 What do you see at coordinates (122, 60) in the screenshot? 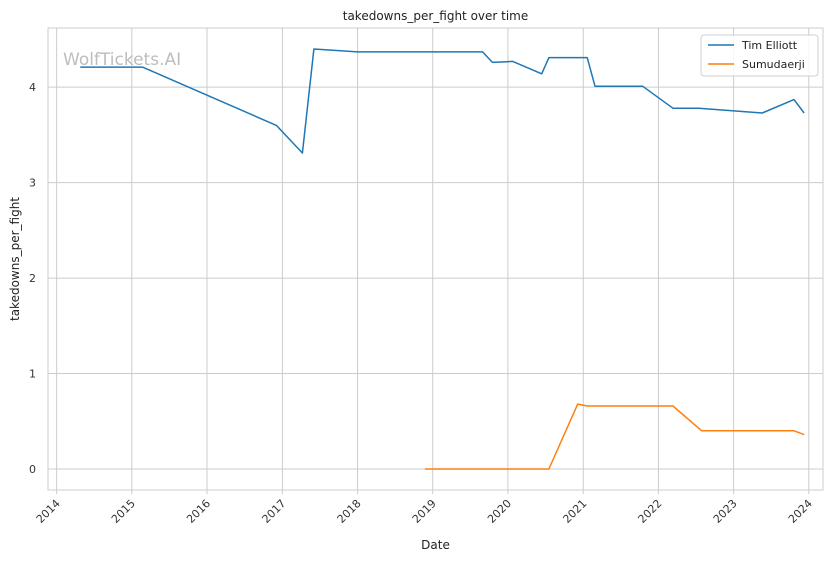
I see `watermark-text: WolfTickets.AI` at bounding box center [122, 60].